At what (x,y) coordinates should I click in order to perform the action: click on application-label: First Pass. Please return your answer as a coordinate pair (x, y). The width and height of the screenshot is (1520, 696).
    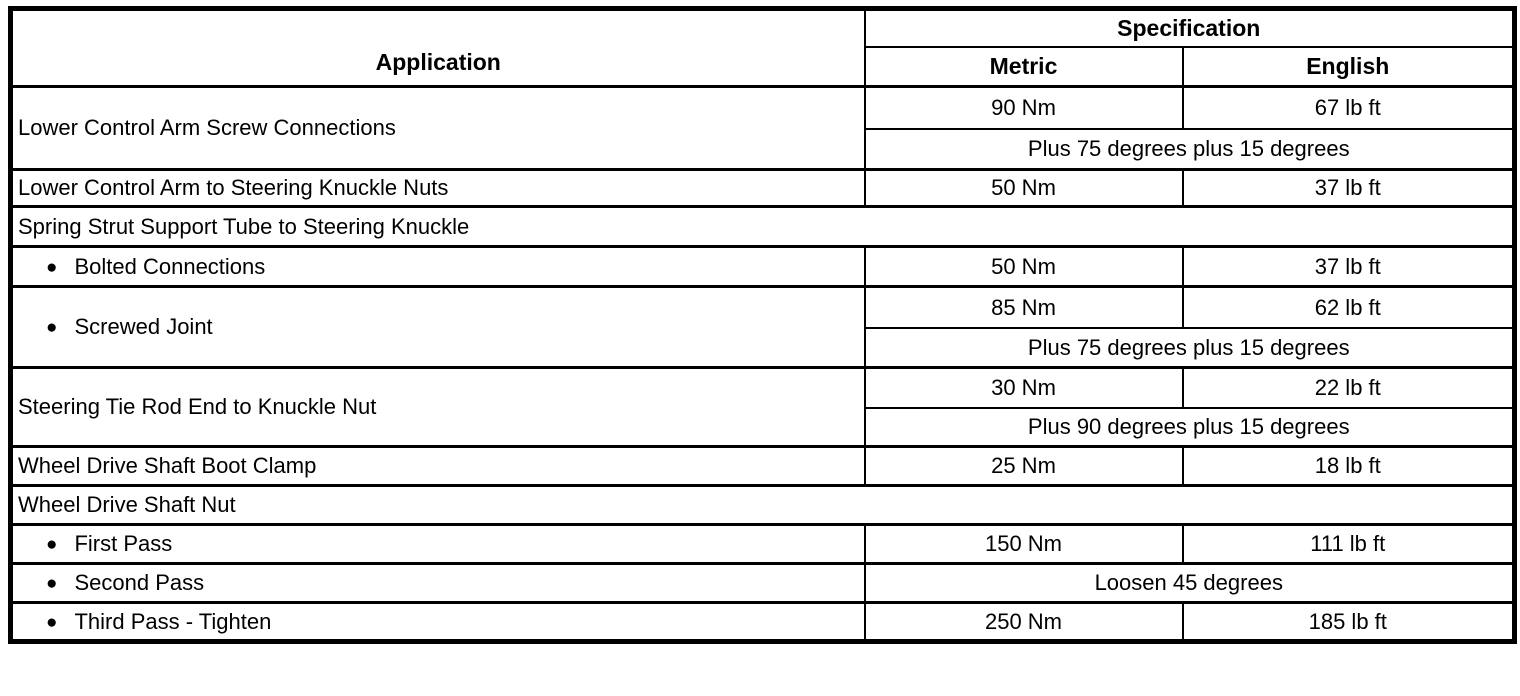
    Looking at the image, I should click on (123, 544).